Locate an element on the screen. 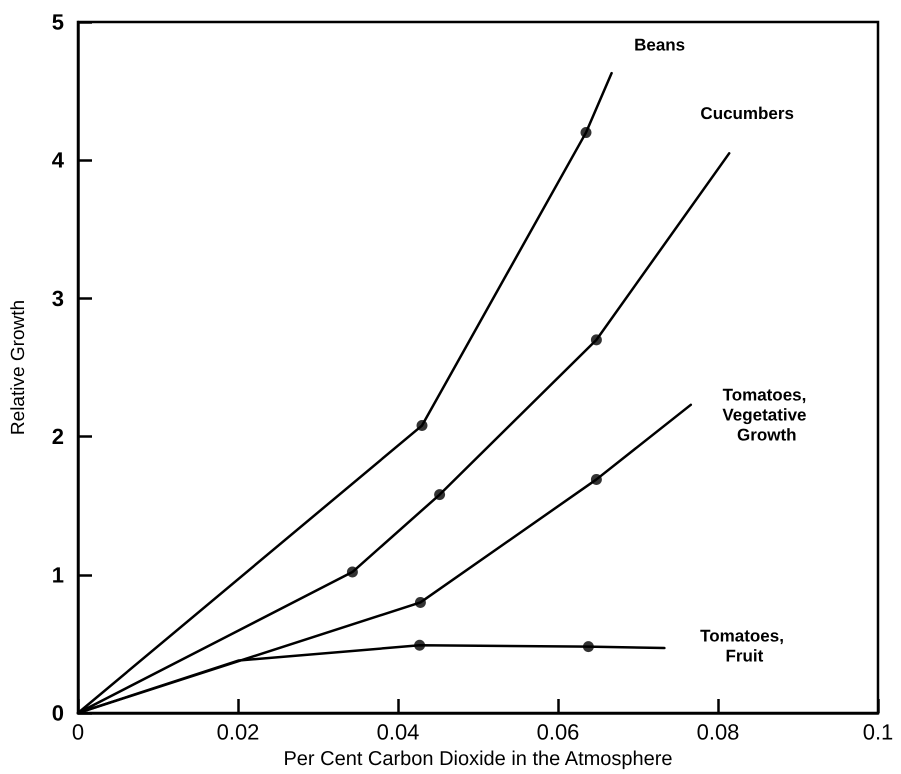 This screenshot has width=901, height=774. x-axis-title: Per Cent Carbon Dioxide in the Atmosphere is located at coordinates (478, 759).